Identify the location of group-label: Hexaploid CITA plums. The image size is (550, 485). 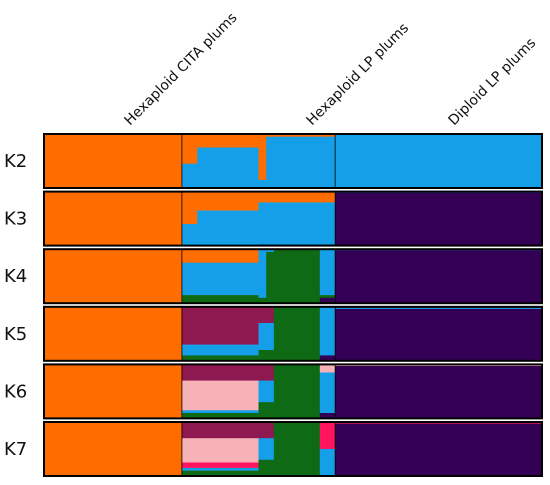
(181, 69).